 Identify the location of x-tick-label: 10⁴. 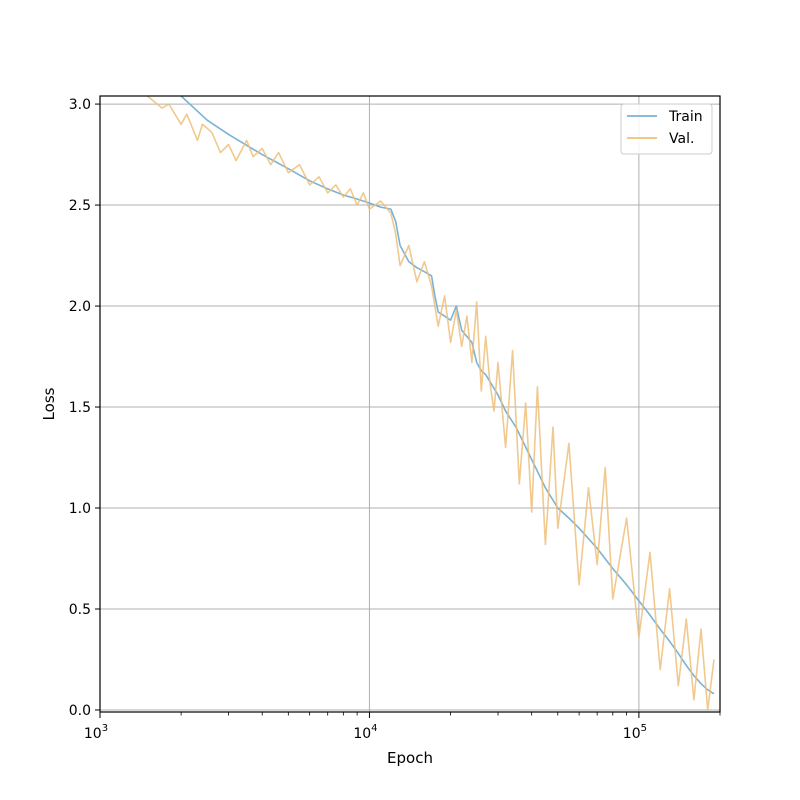
(365, 732).